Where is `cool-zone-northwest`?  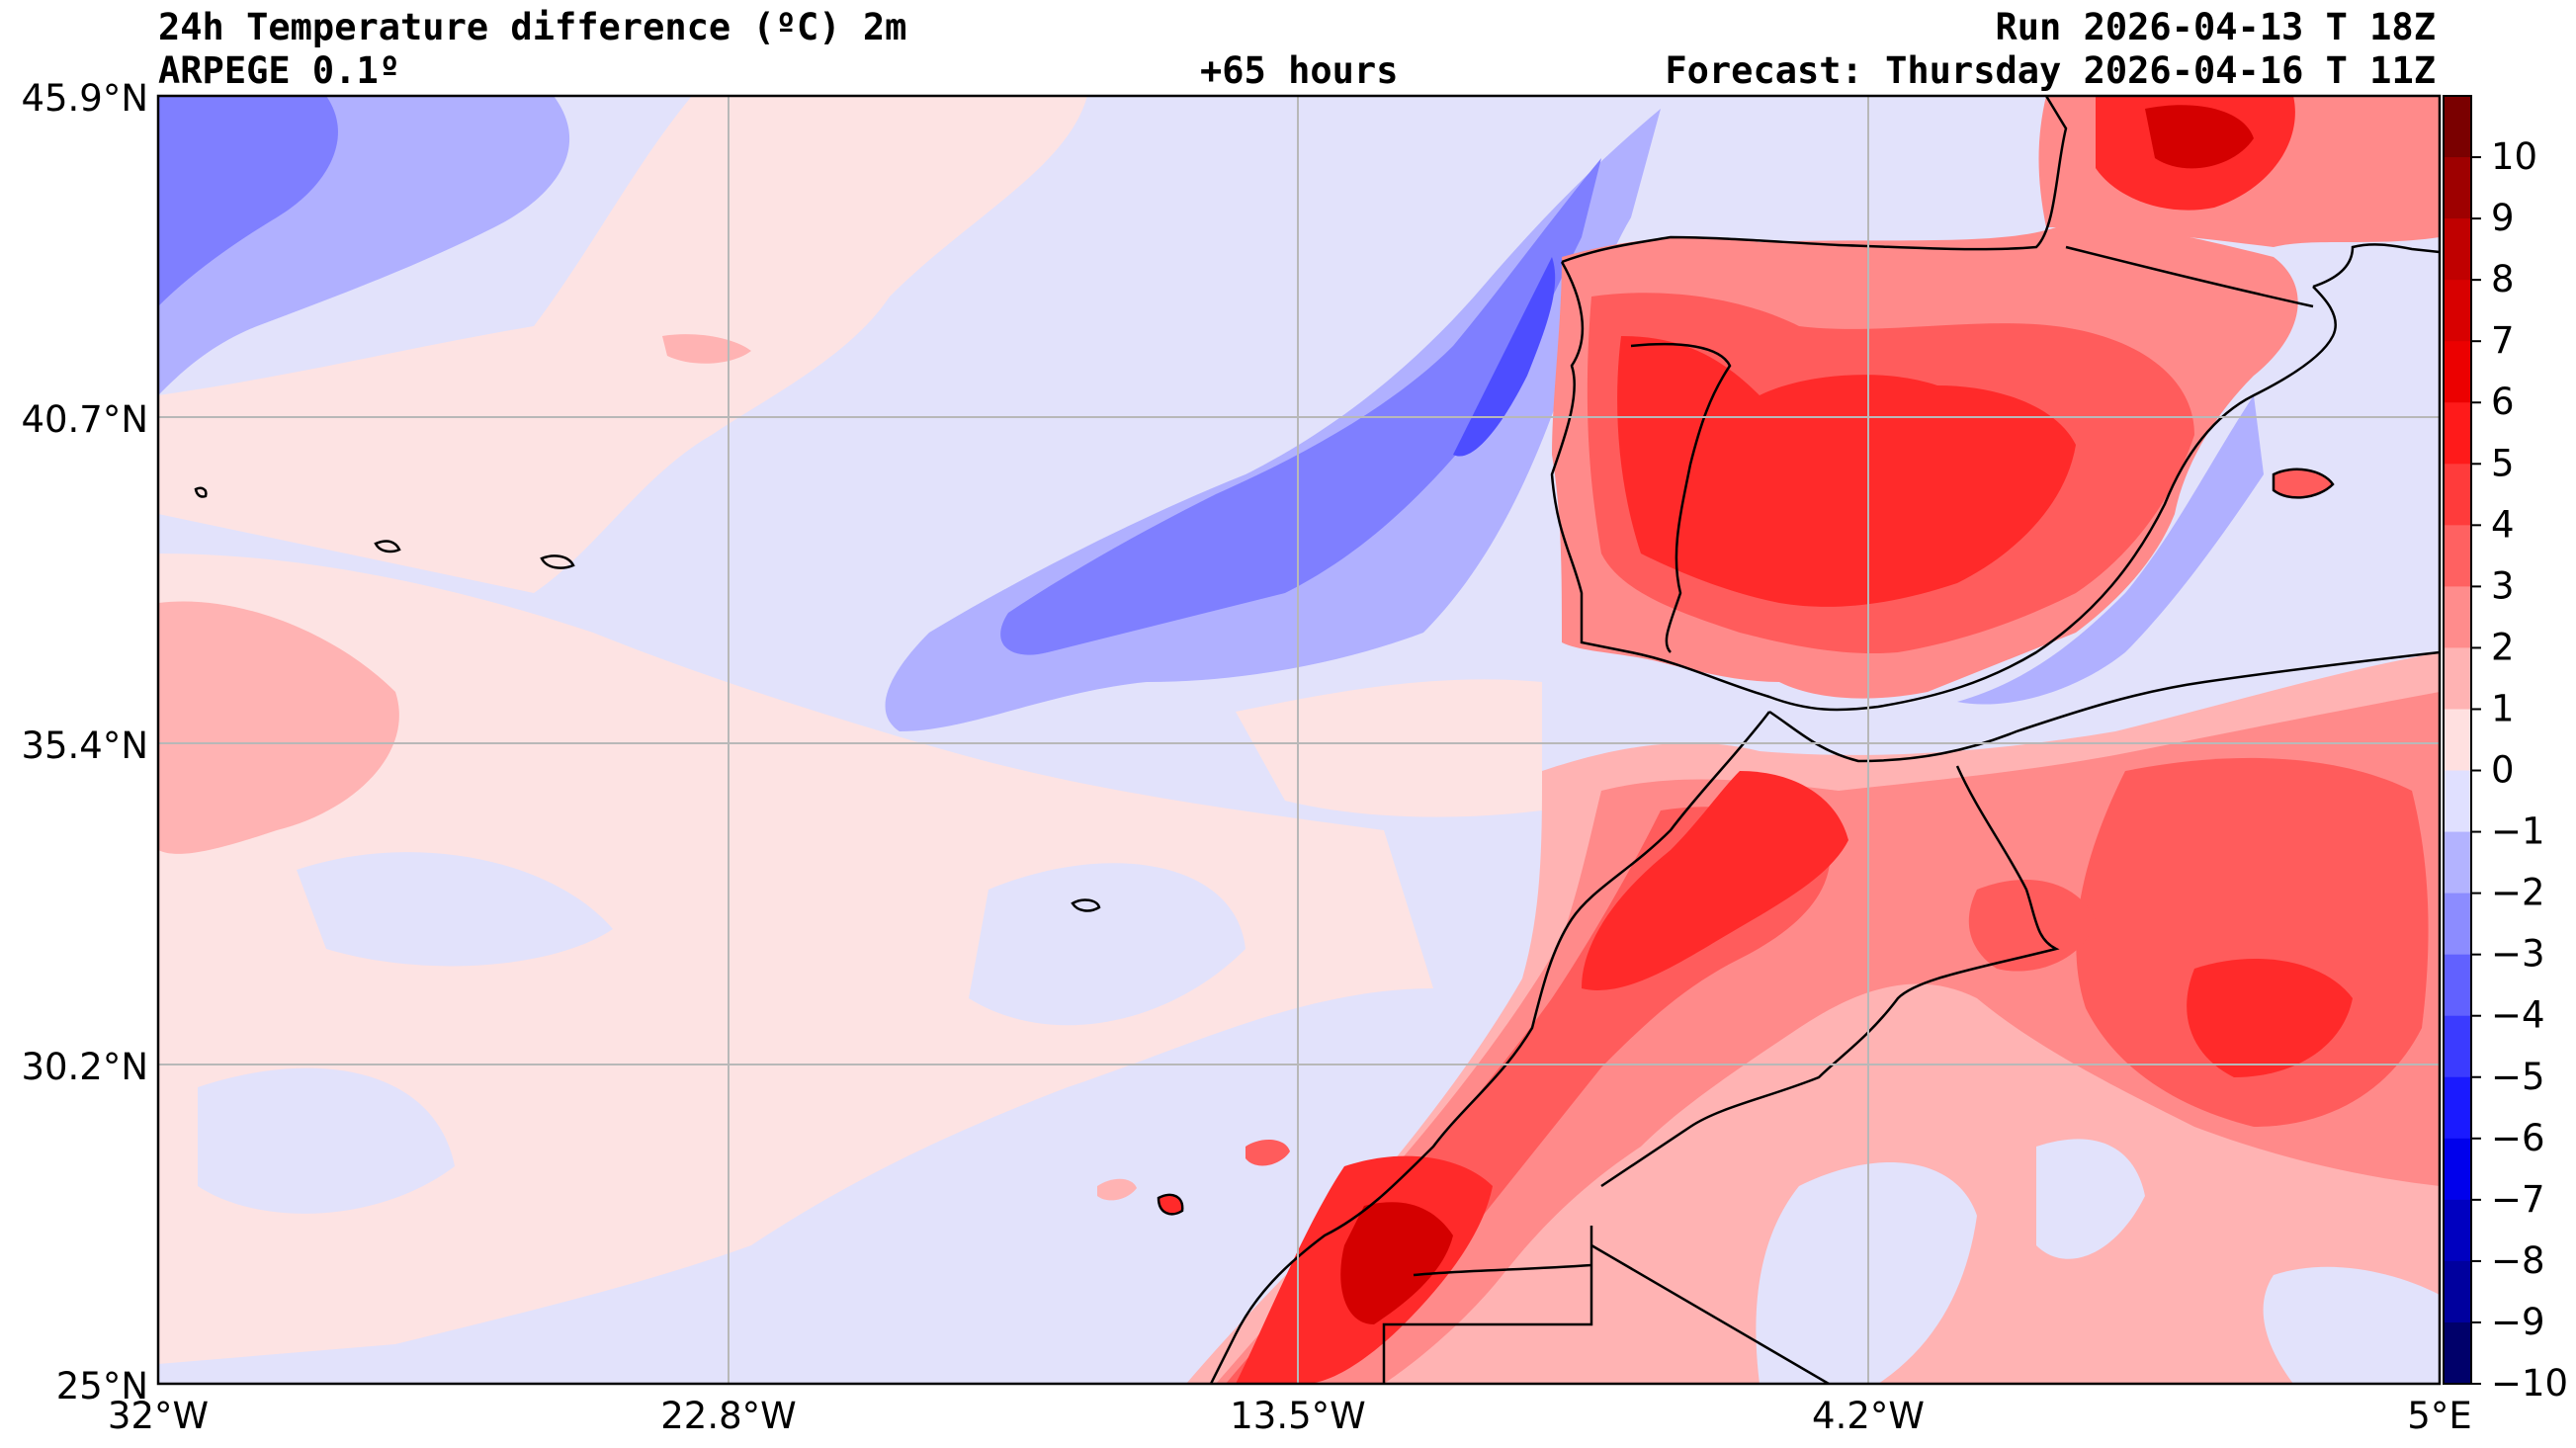
cool-zone-northwest is located at coordinates (248, 201).